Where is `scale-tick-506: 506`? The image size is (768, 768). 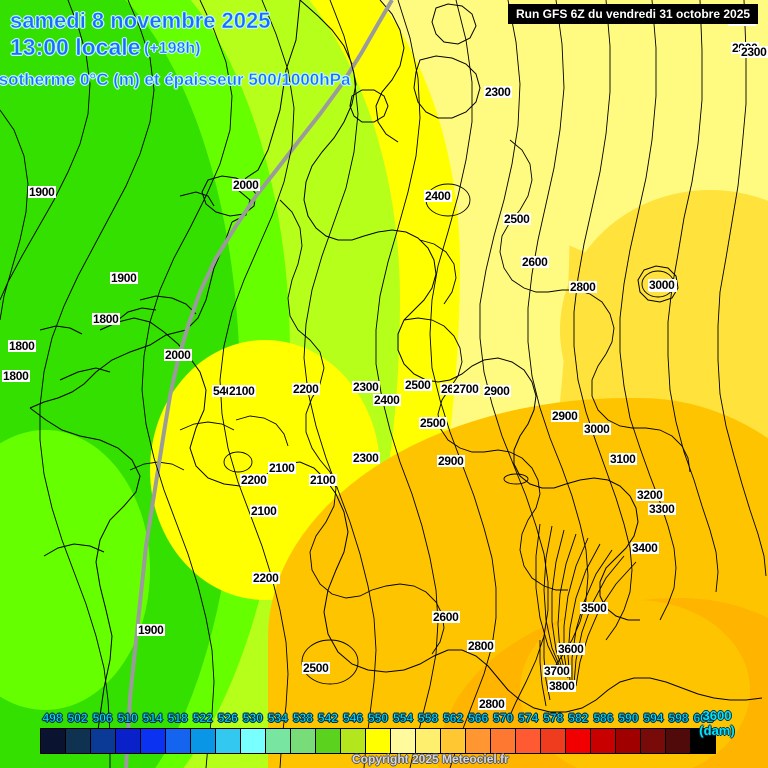 scale-tick-506: 506 is located at coordinates (102, 718).